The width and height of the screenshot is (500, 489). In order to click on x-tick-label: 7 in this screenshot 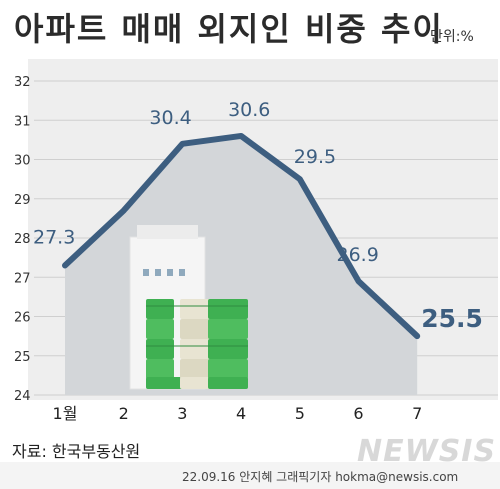, I will do `click(417, 413)`.